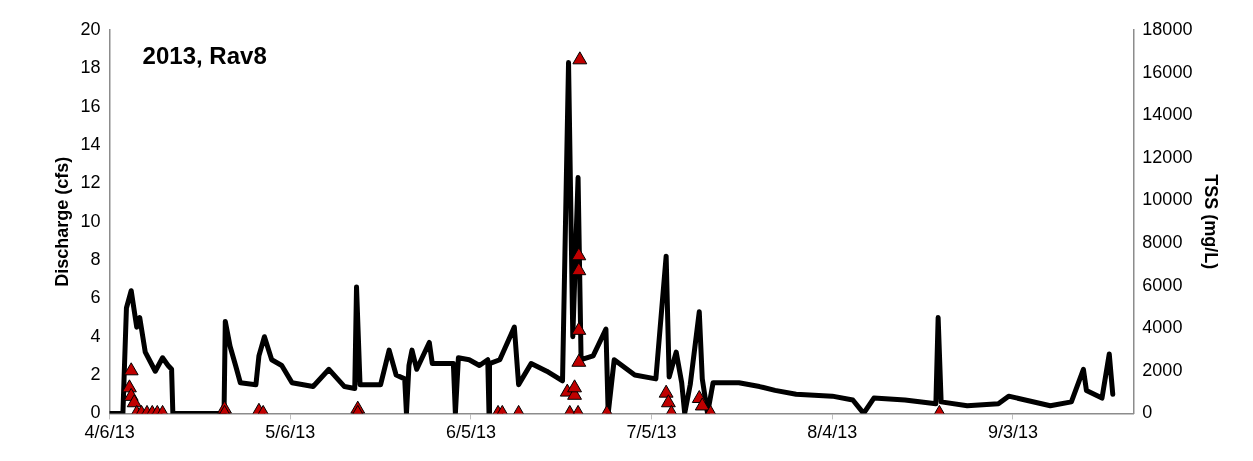 The width and height of the screenshot is (1253, 461). What do you see at coordinates (290, 432) in the screenshot?
I see `x-tick-label: 5/6/13` at bounding box center [290, 432].